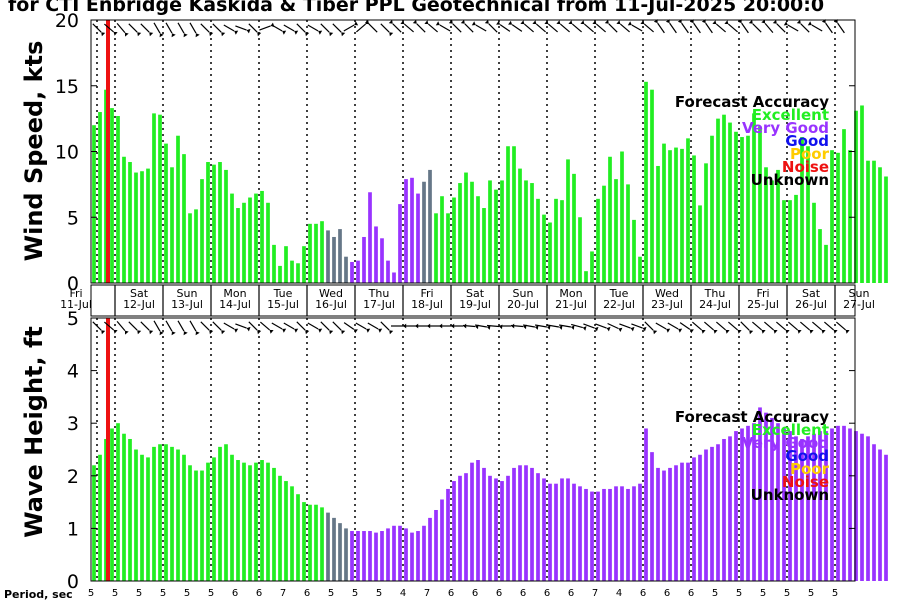 Image resolution: width=900 pixels, height=600 pixels. Describe the element at coordinates (34, 151) in the screenshot. I see `y-axis-label: Wind Speed, kts` at that location.